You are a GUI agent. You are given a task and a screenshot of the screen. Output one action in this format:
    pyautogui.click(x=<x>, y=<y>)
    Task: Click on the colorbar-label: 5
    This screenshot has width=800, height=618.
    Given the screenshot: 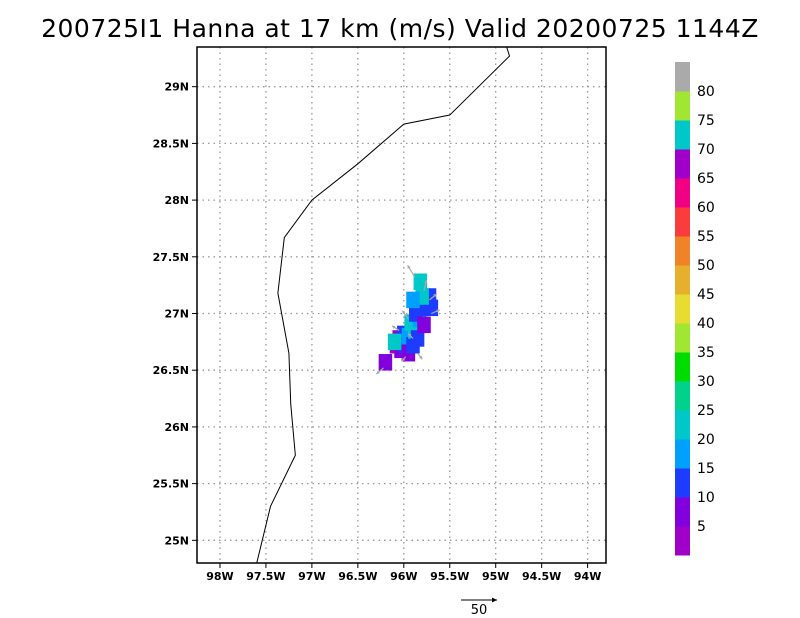 What is the action you would take?
    pyautogui.click(x=701, y=527)
    